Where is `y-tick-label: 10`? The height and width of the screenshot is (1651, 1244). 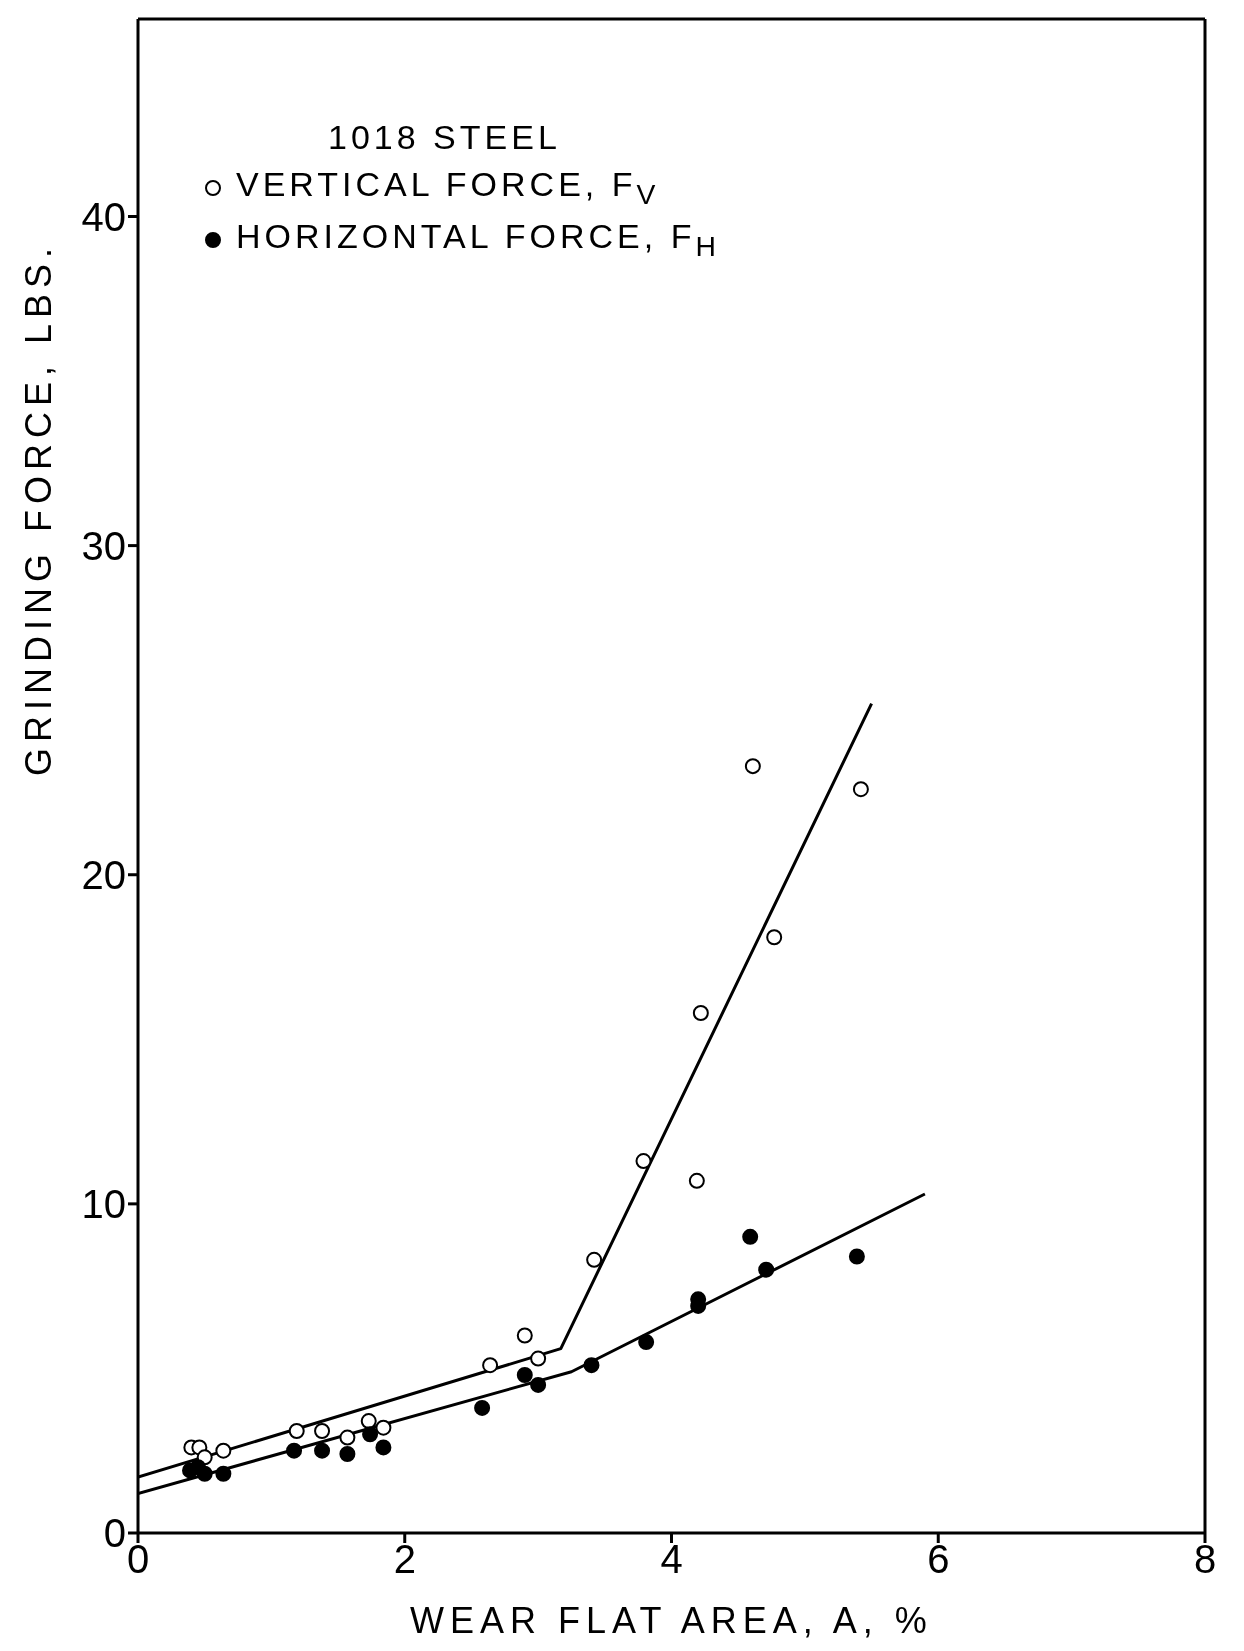
y-tick-label: 10 is located at coordinates (103, 1204).